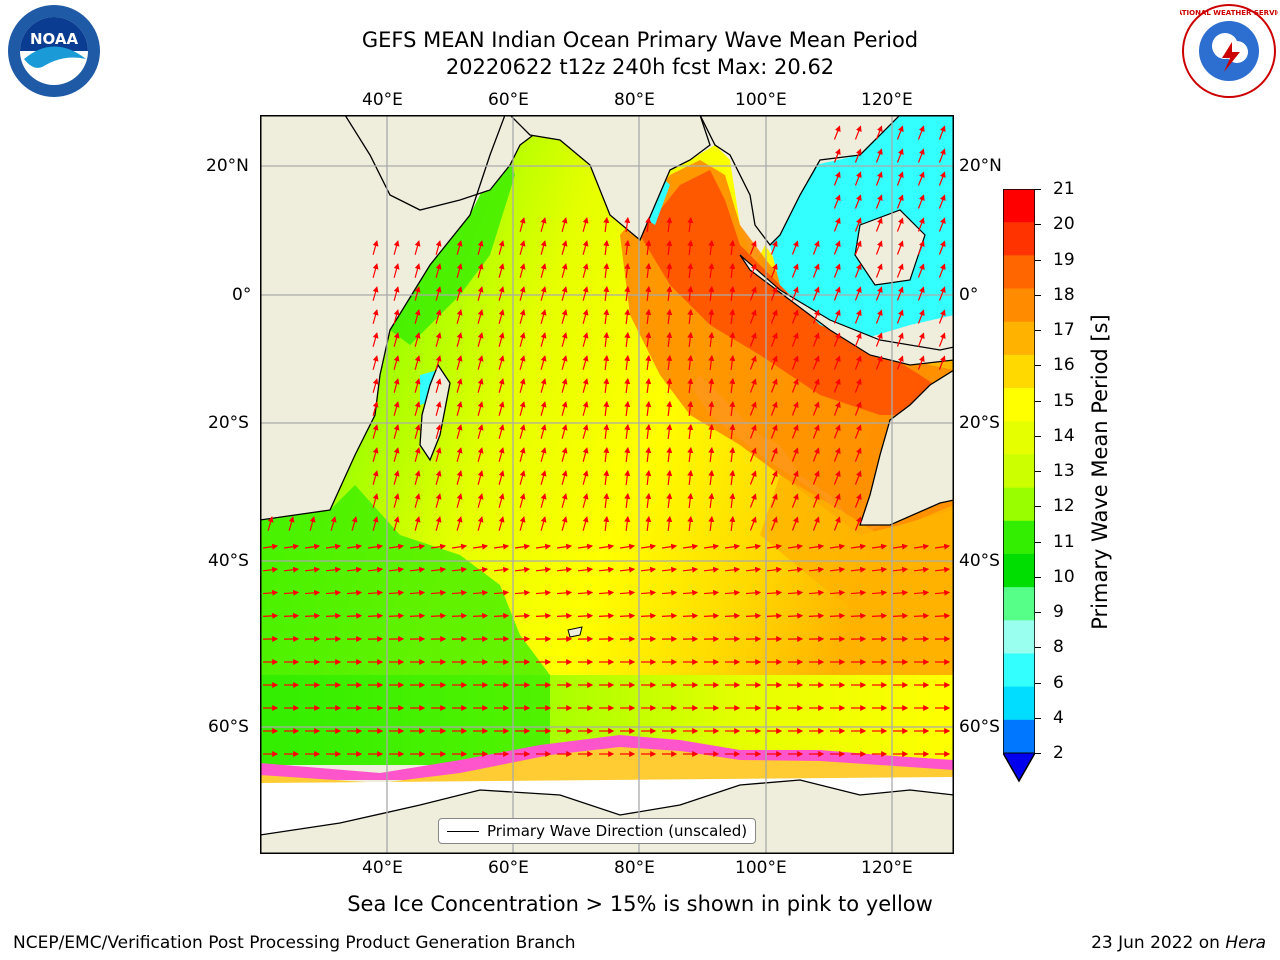 The width and height of the screenshot is (1280, 960). Describe the element at coordinates (1064, 435) in the screenshot. I see `colorbar-tick-label: 14` at that location.